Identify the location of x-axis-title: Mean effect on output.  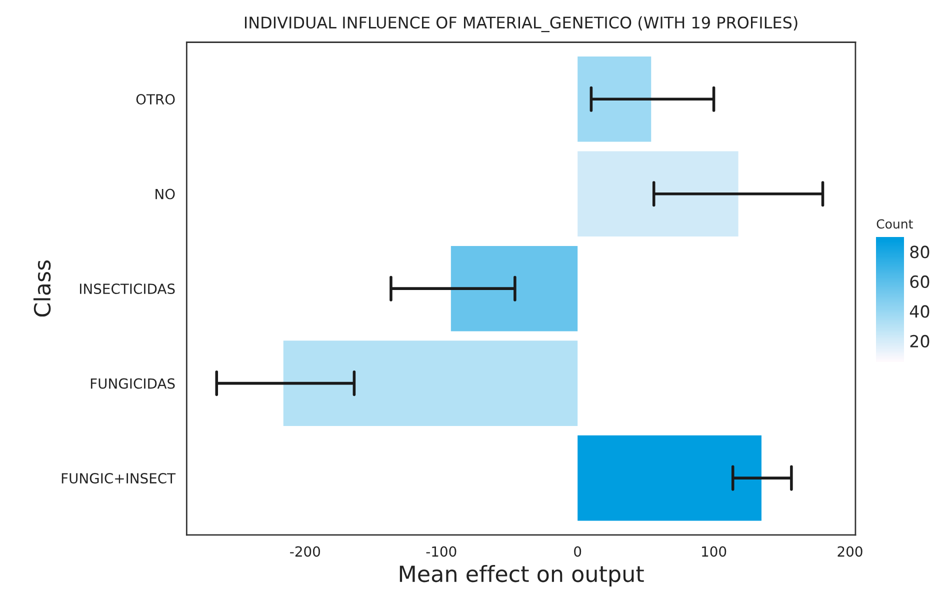
(522, 576).